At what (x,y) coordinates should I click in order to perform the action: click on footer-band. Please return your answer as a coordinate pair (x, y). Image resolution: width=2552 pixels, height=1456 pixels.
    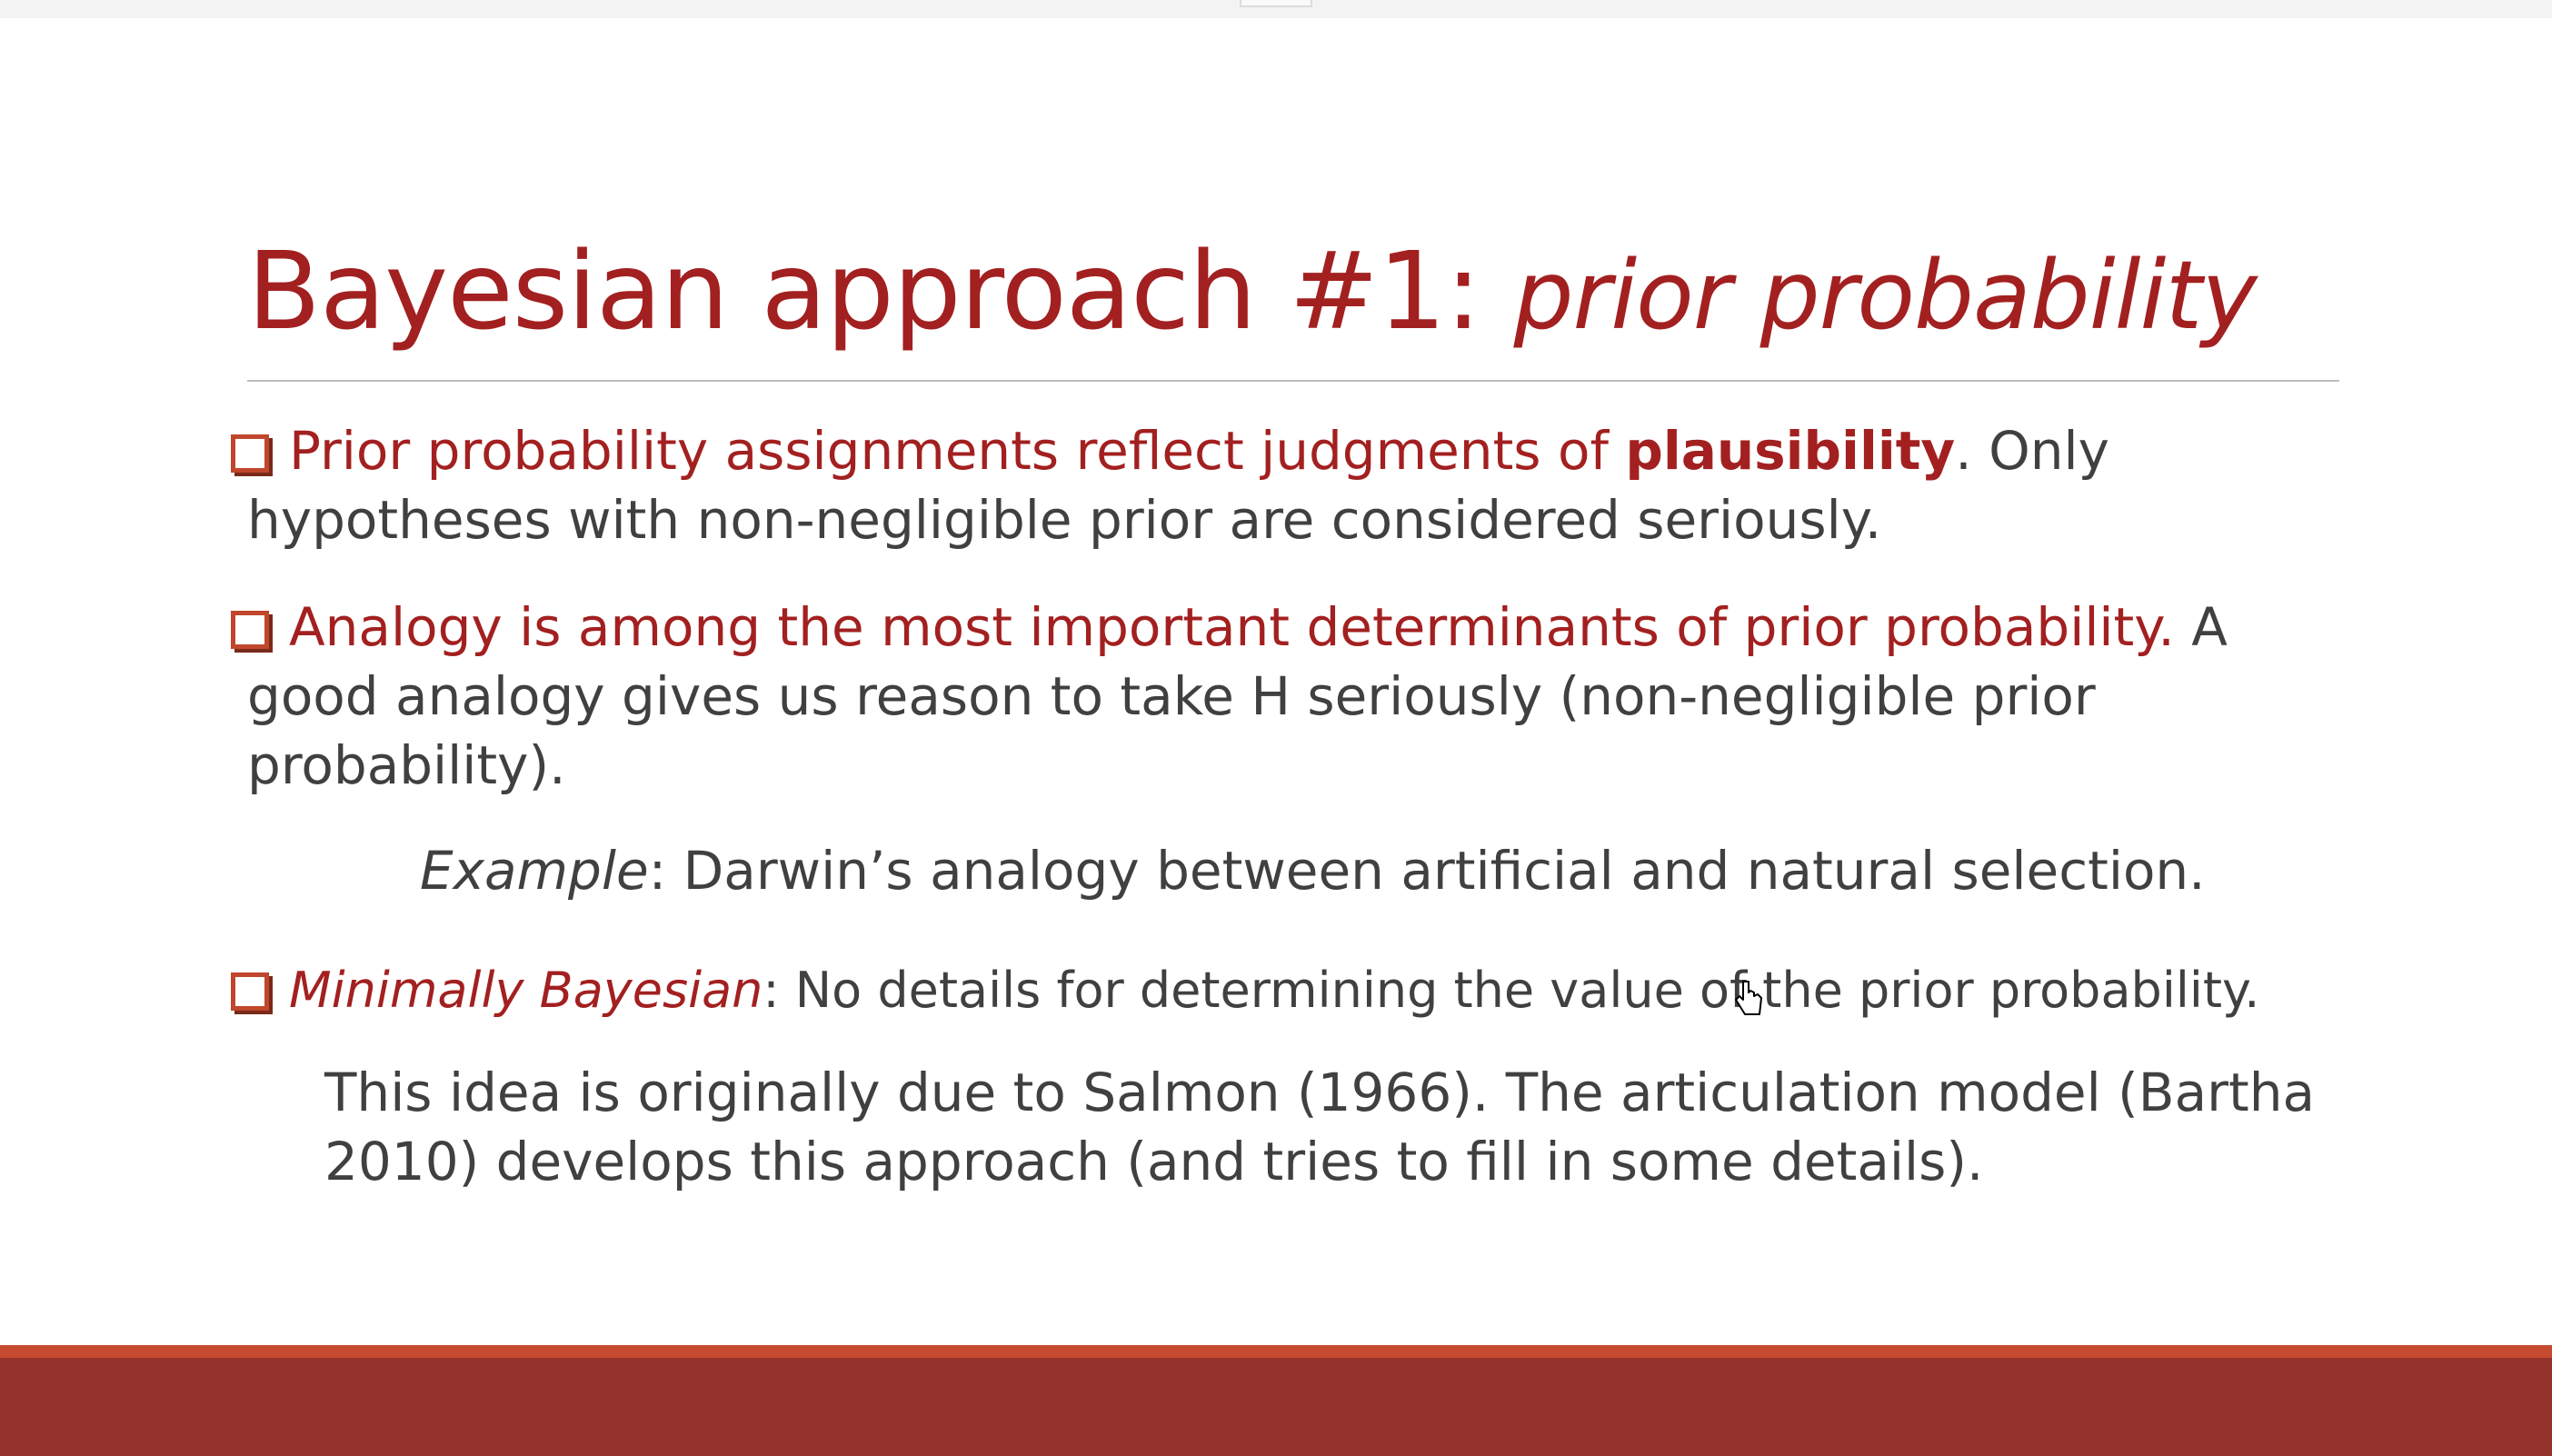
    Looking at the image, I should click on (1276, 1407).